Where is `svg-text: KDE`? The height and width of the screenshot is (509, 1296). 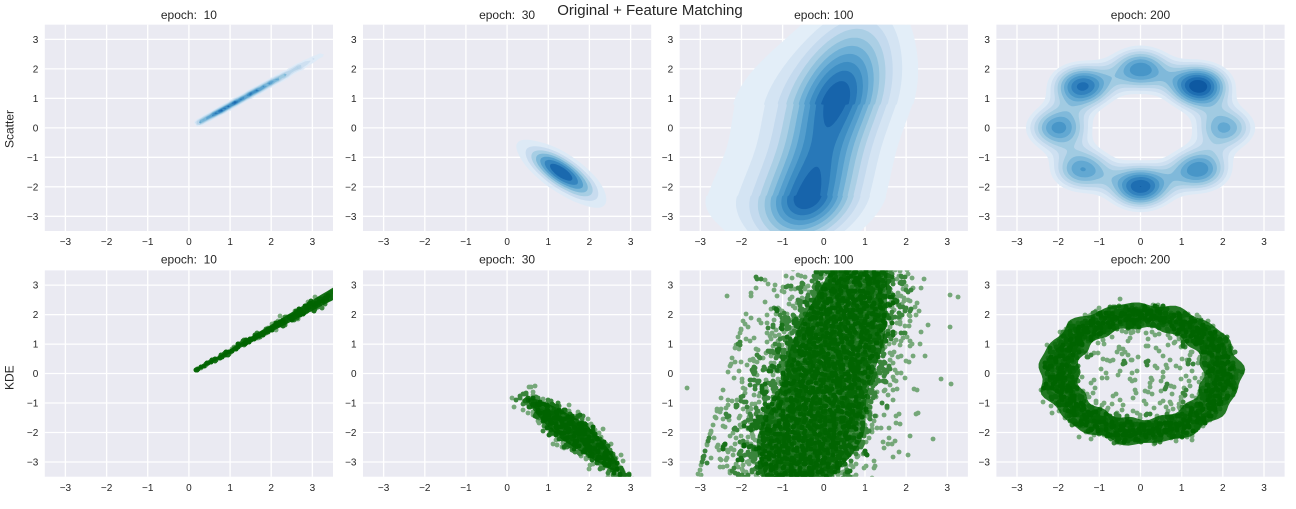 svg-text: KDE is located at coordinates (10, 377).